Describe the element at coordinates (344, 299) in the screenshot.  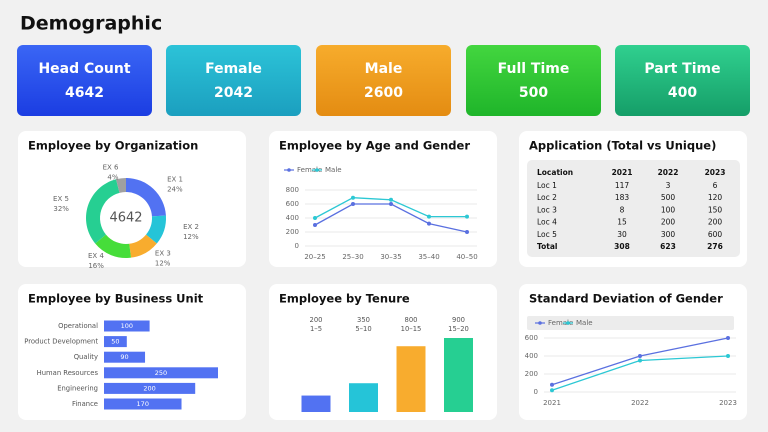
I see `panel-title: Employee by Tenure` at that location.